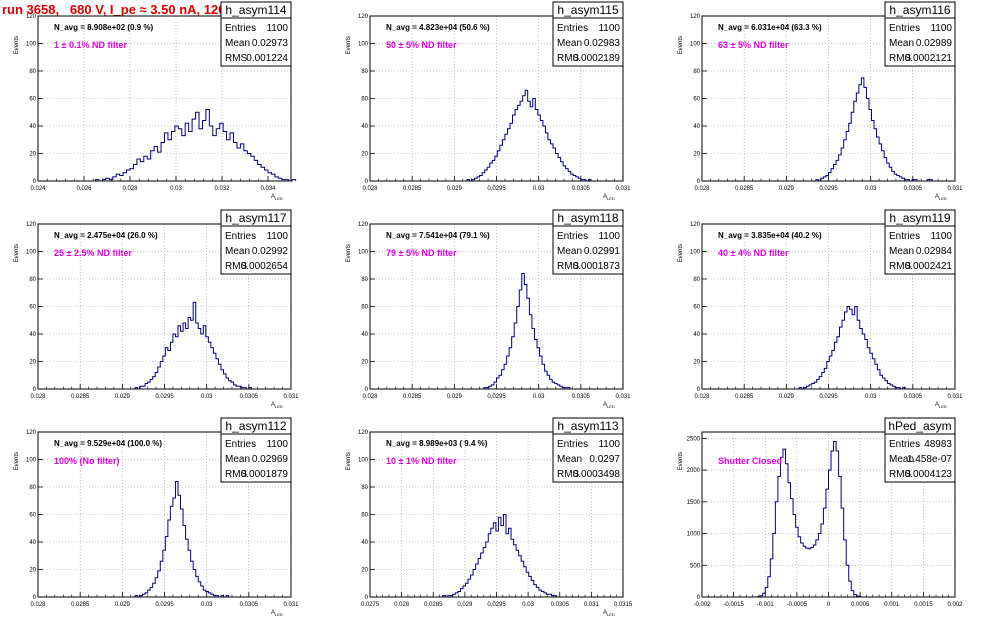 The image size is (996, 622). What do you see at coordinates (770, 27) in the screenshot?
I see `navg-label: N_avg = 6.031e+04 (63.3 %)` at bounding box center [770, 27].